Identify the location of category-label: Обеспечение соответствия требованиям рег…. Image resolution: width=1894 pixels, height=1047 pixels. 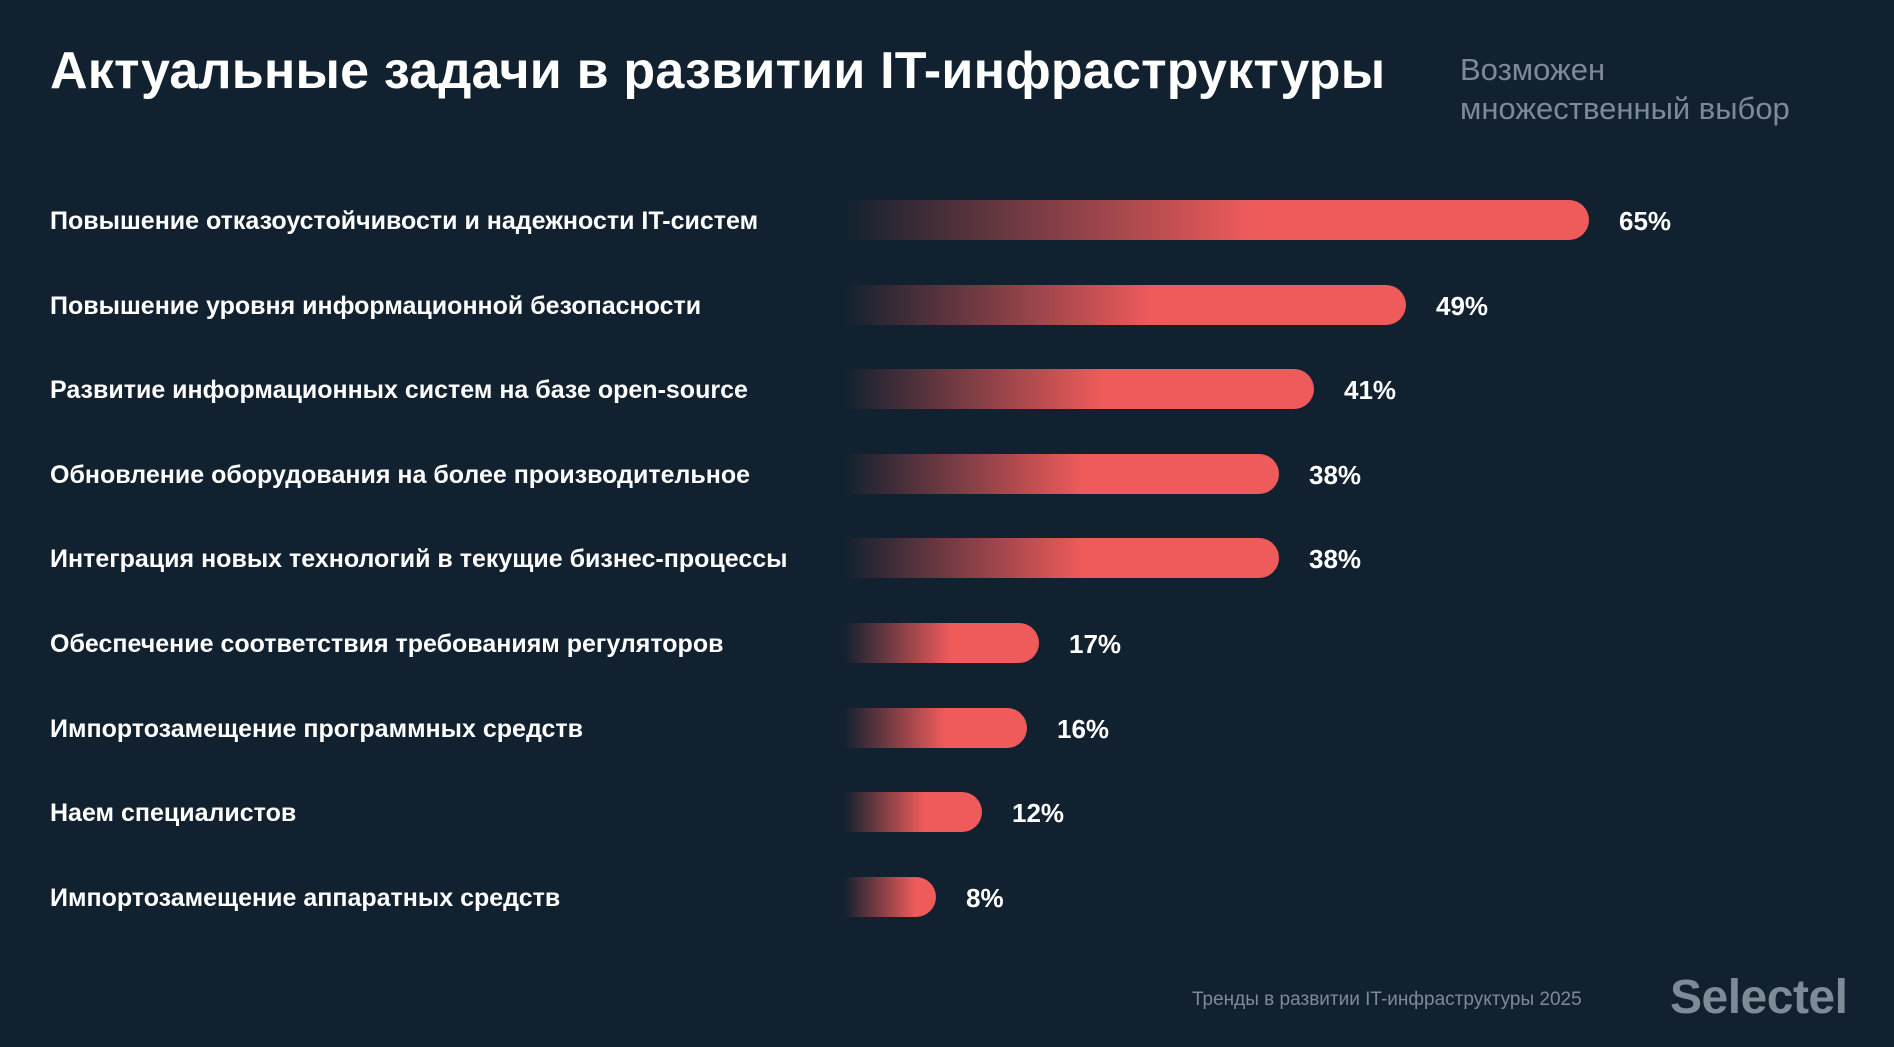
(387, 644).